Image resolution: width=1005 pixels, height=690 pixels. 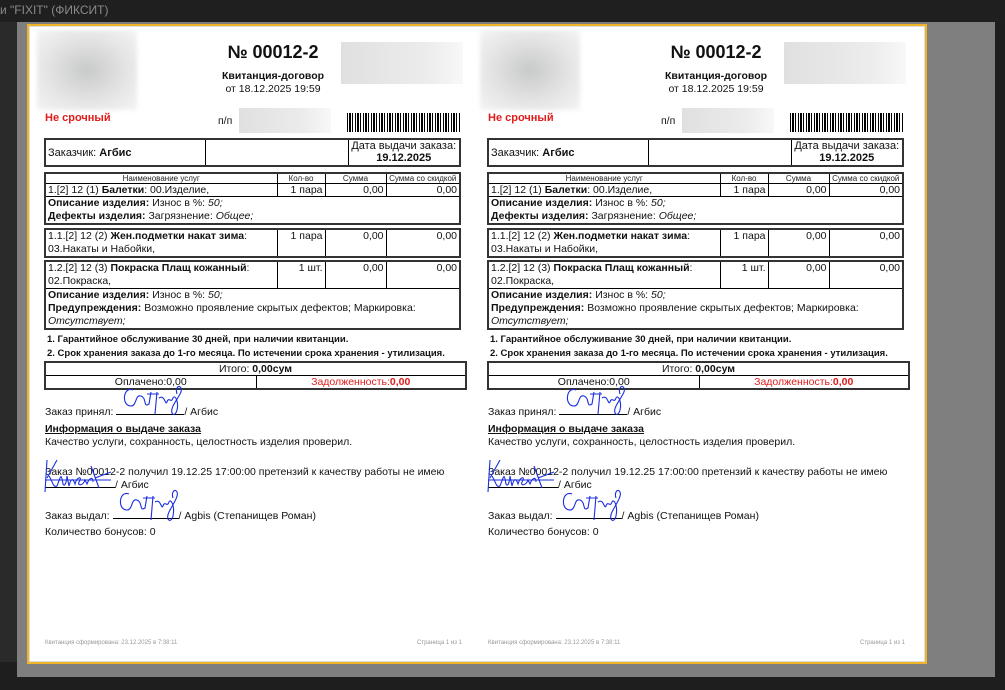 I want to click on document-date: от 18.12.2025 19:59, so click(x=273, y=89).